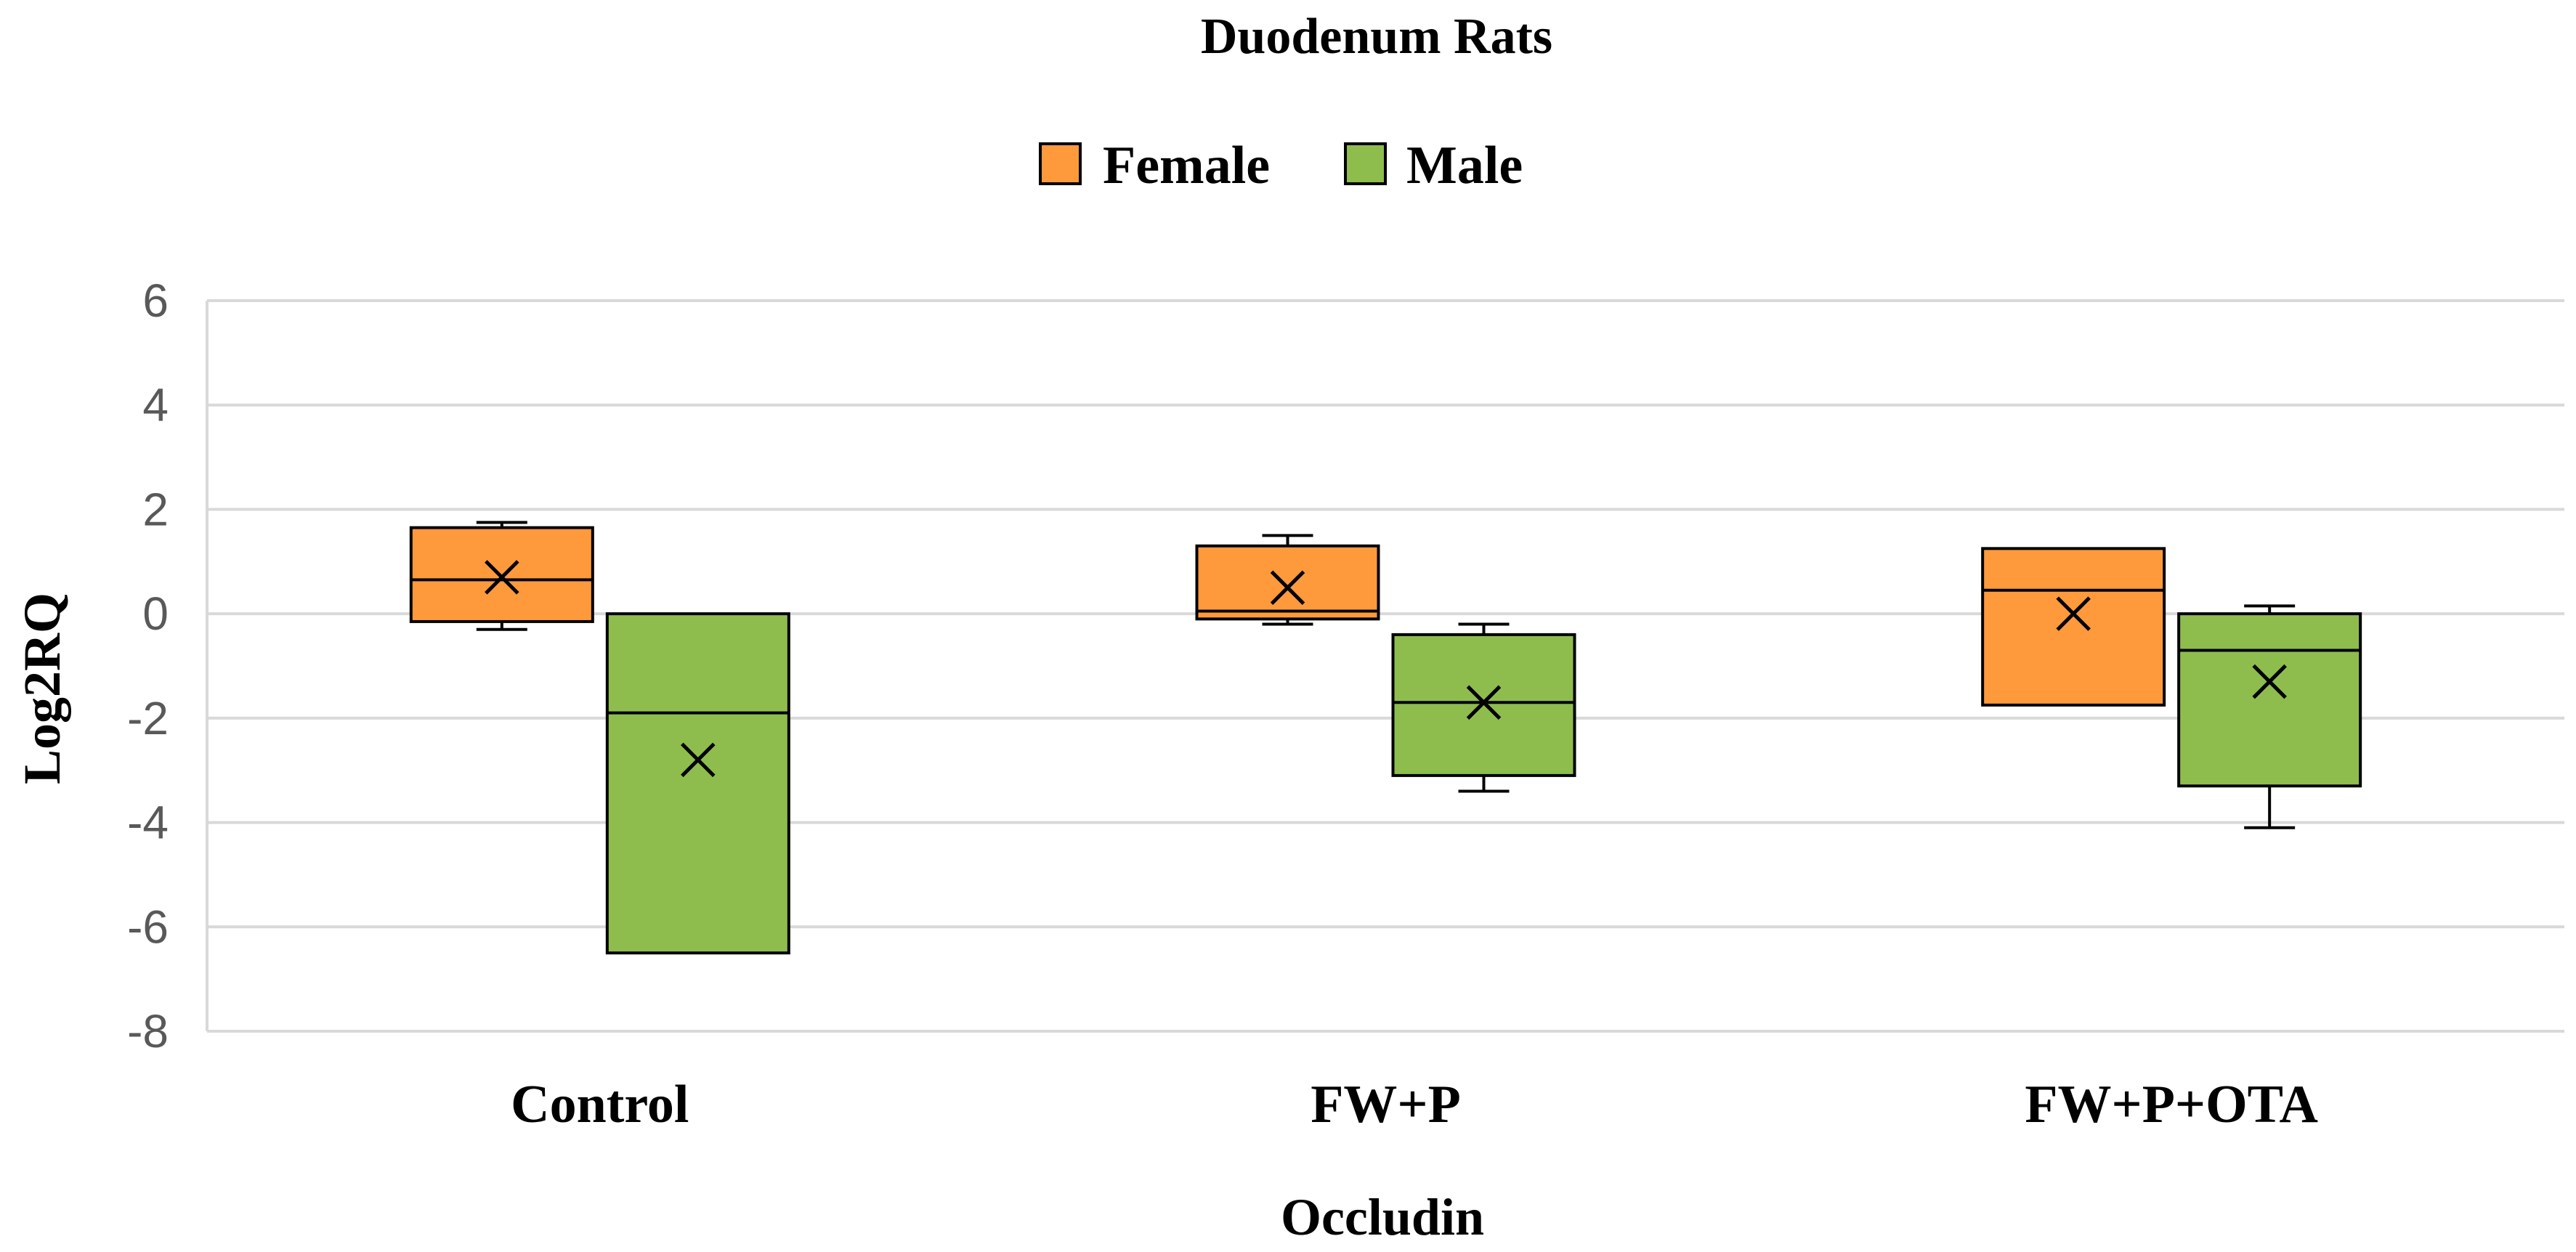 Image resolution: width=2576 pixels, height=1252 pixels. I want to click on x-axis-label: Occludin, so click(1382, 1217).